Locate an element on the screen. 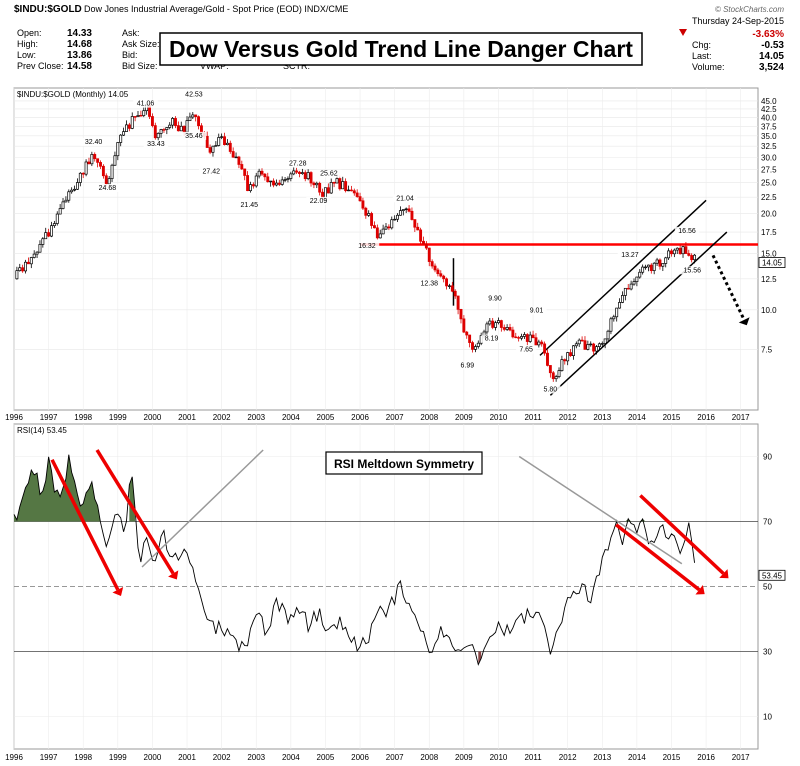  red-arrow-line is located at coordinates (658, 557).